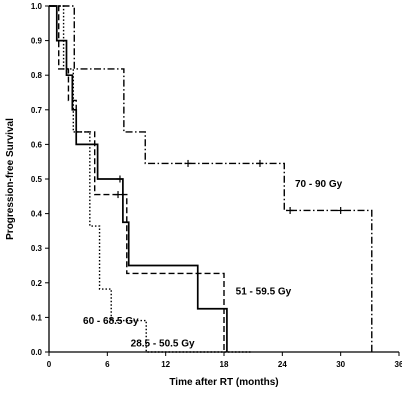  Describe the element at coordinates (223, 382) in the screenshot. I see `x-axis-title: Time after RT (months)` at that location.